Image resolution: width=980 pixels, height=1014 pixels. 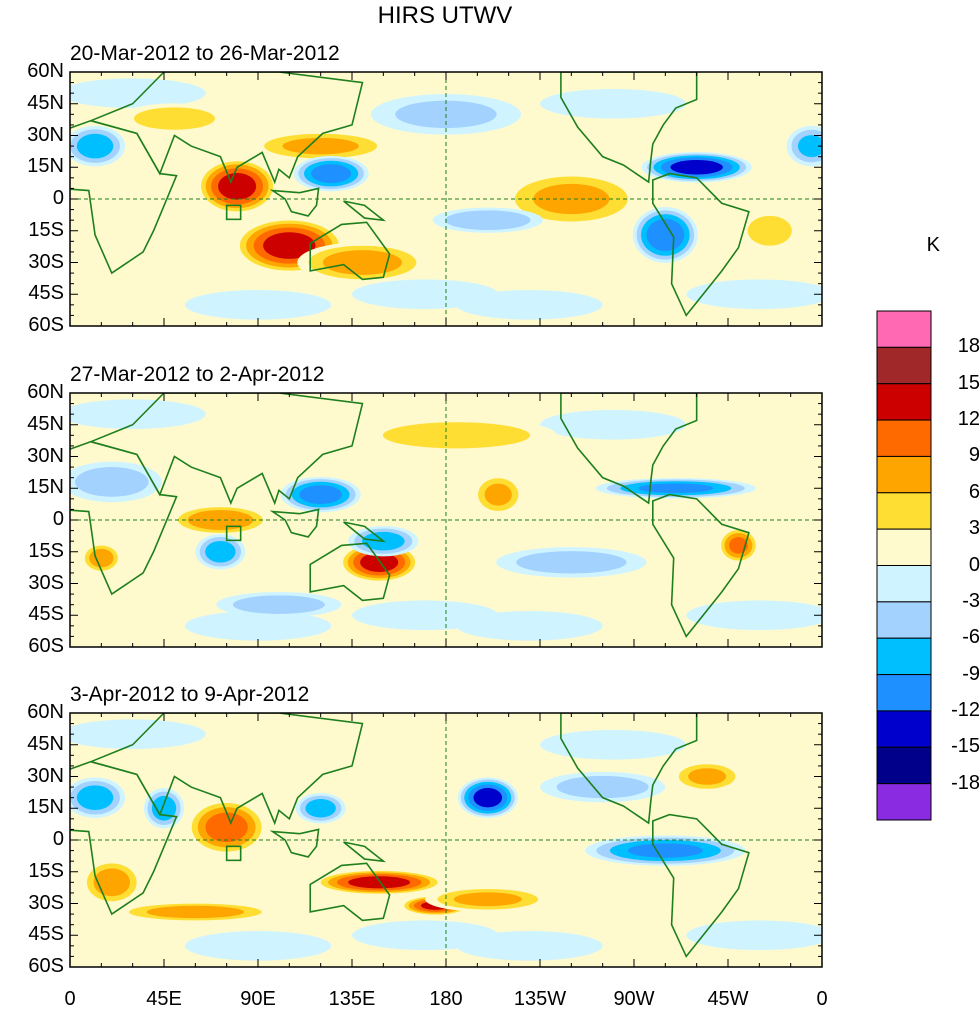 I want to click on colorbar-label: -18, so click(x=965, y=782).